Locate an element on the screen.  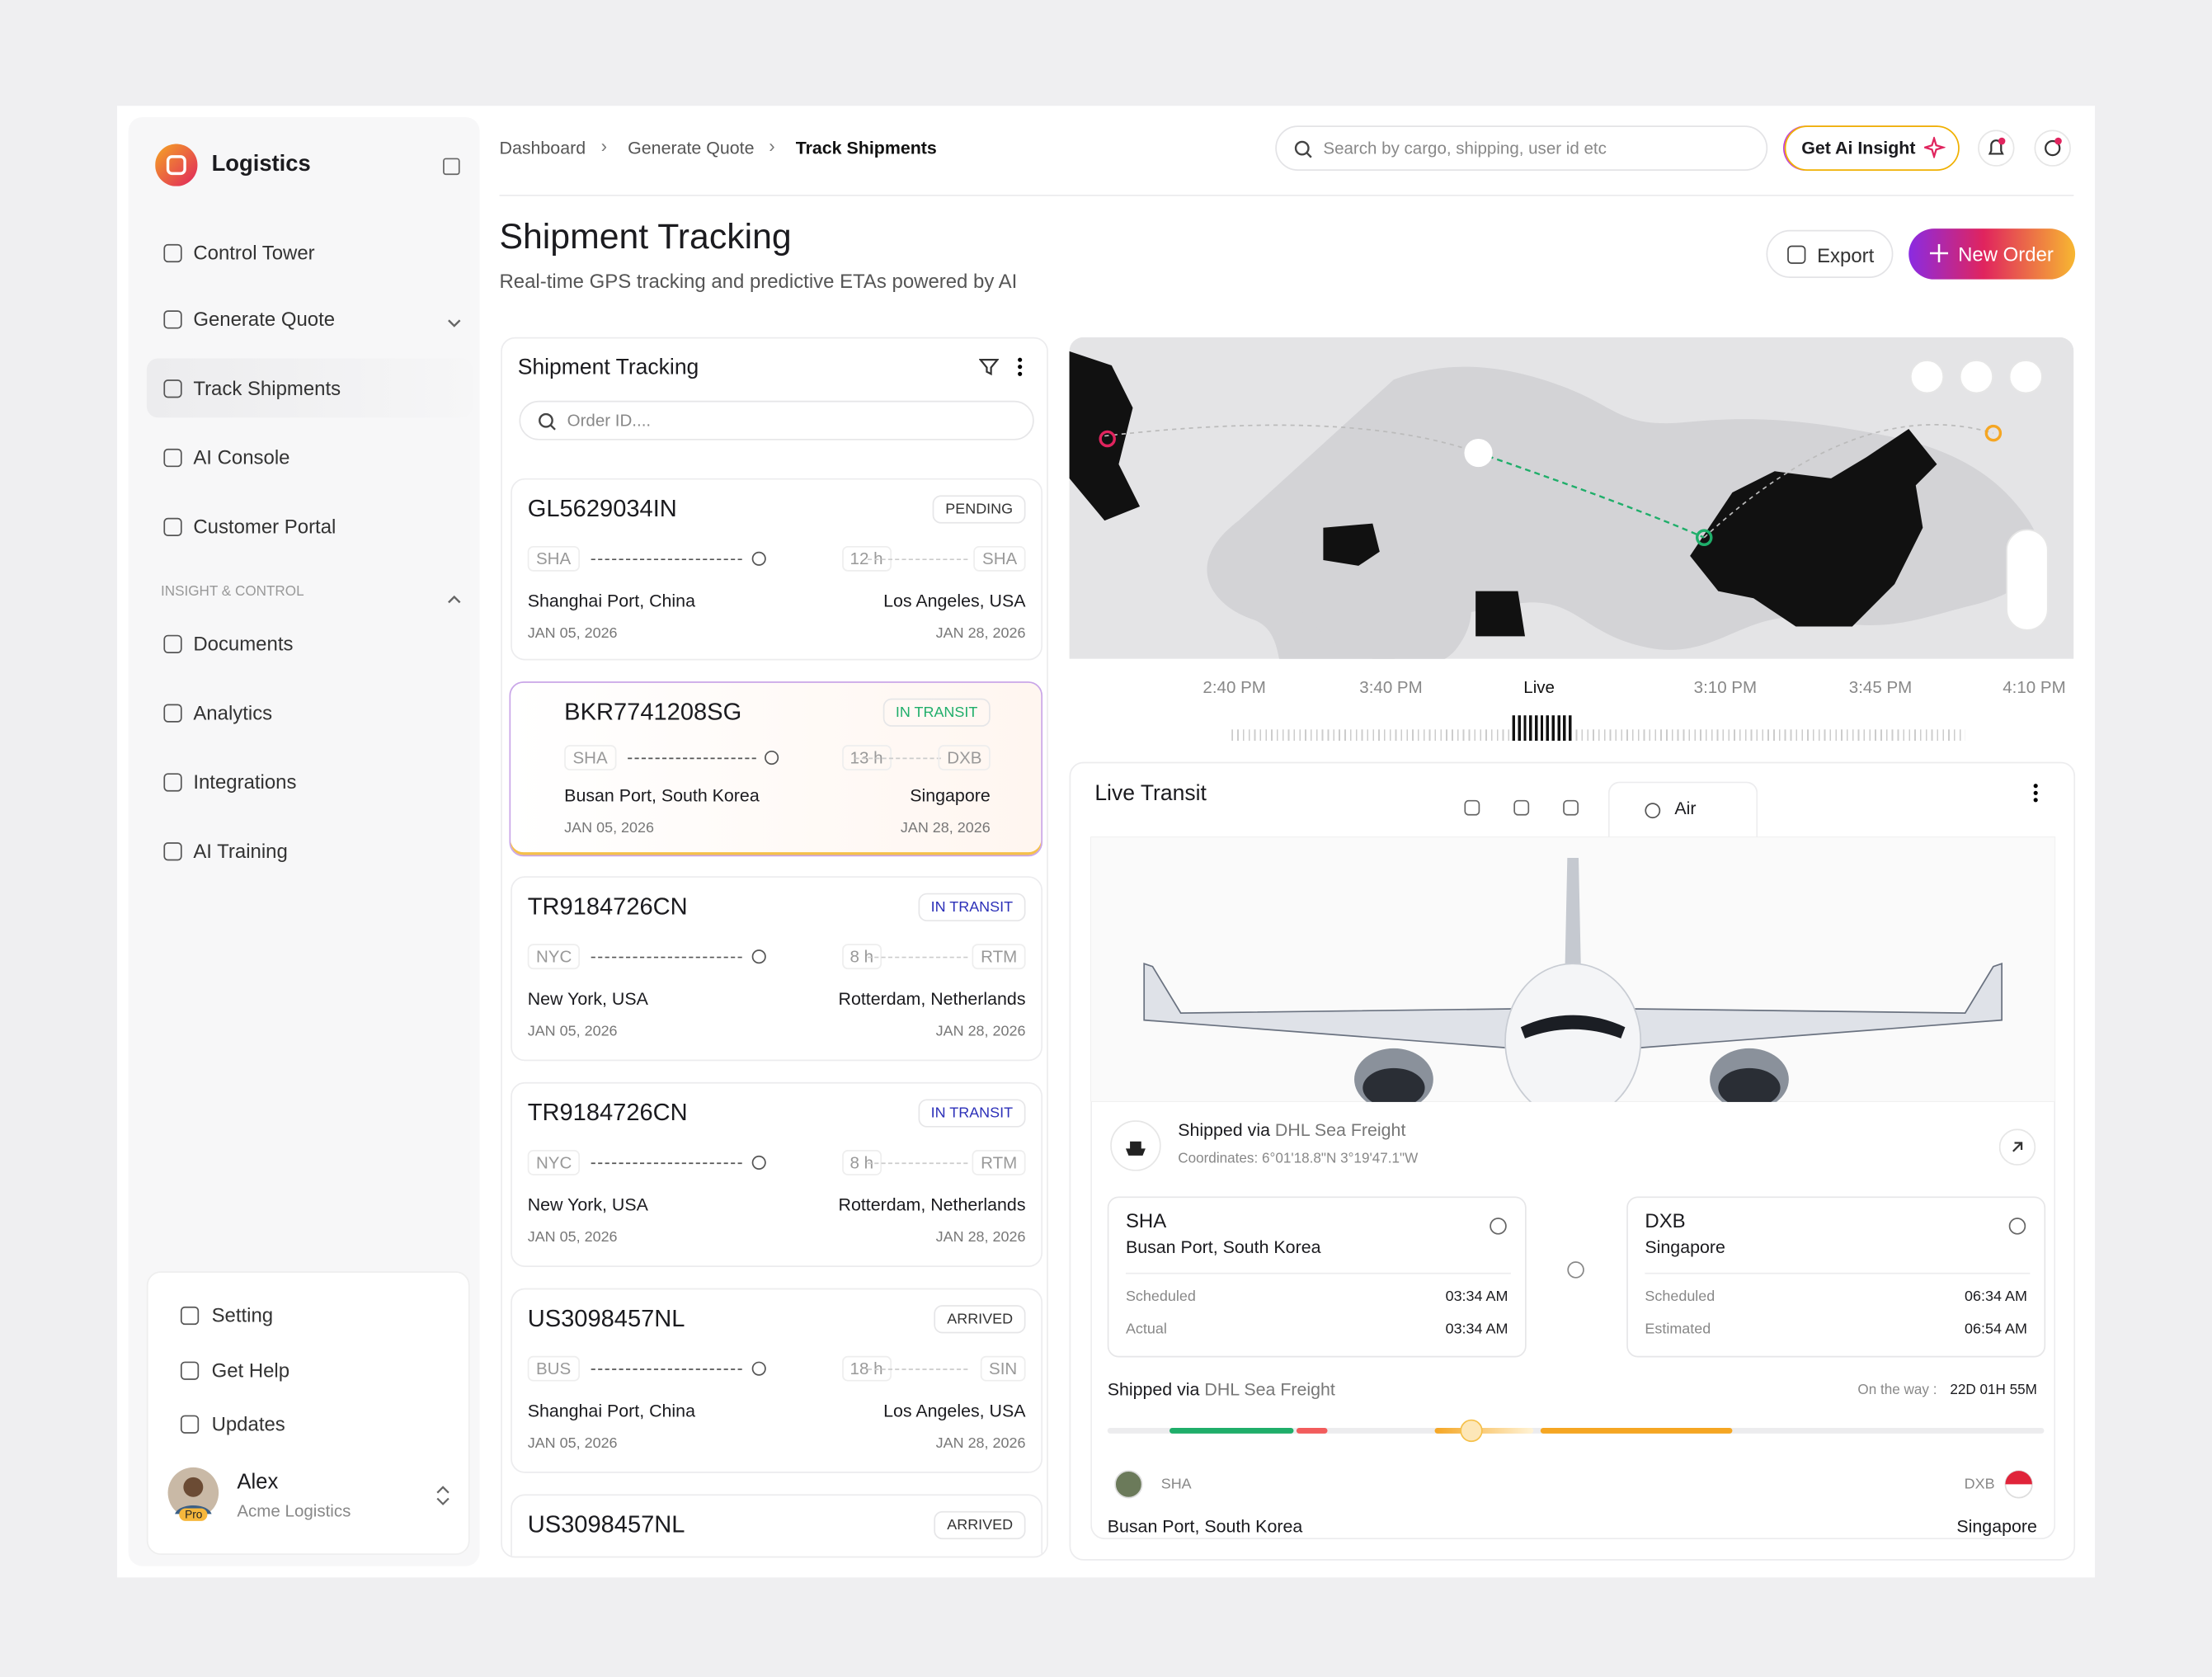
stop-name: Busan Port, South Korea is located at coordinates (1223, 1247).